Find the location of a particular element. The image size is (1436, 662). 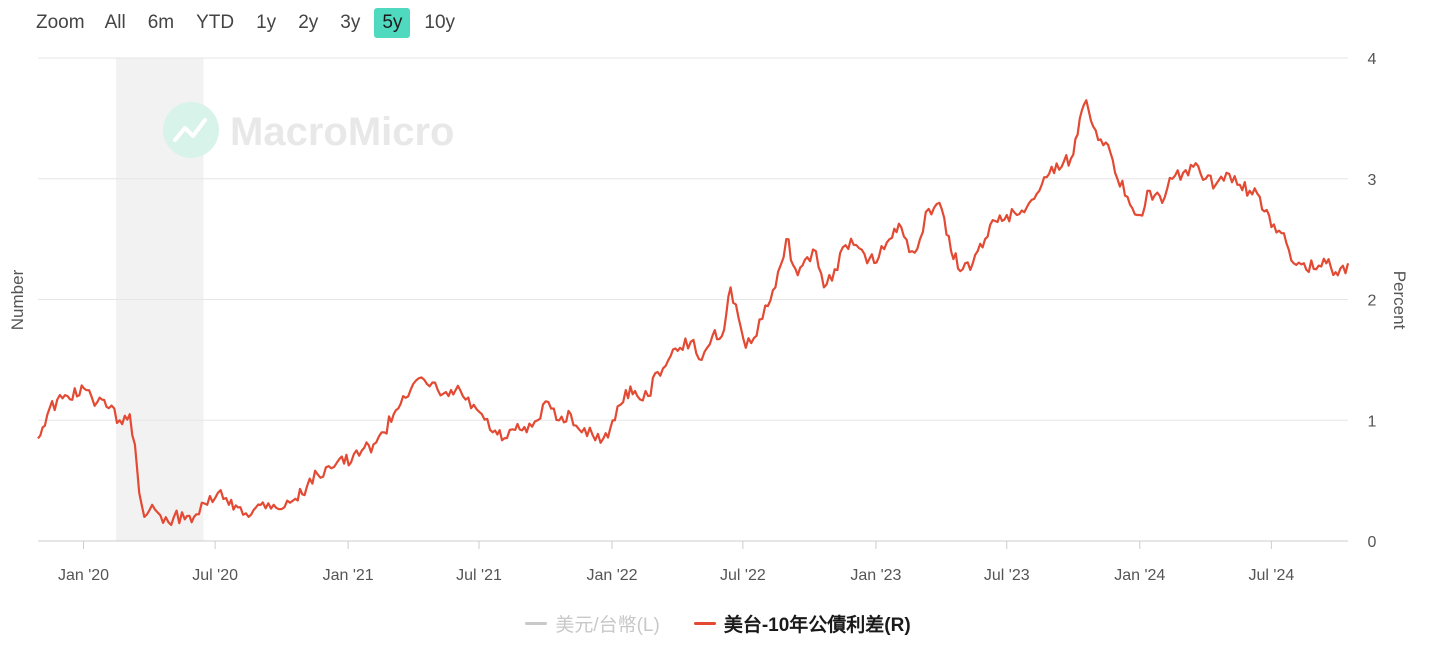

y-tick-label: 3 is located at coordinates (1372, 180).